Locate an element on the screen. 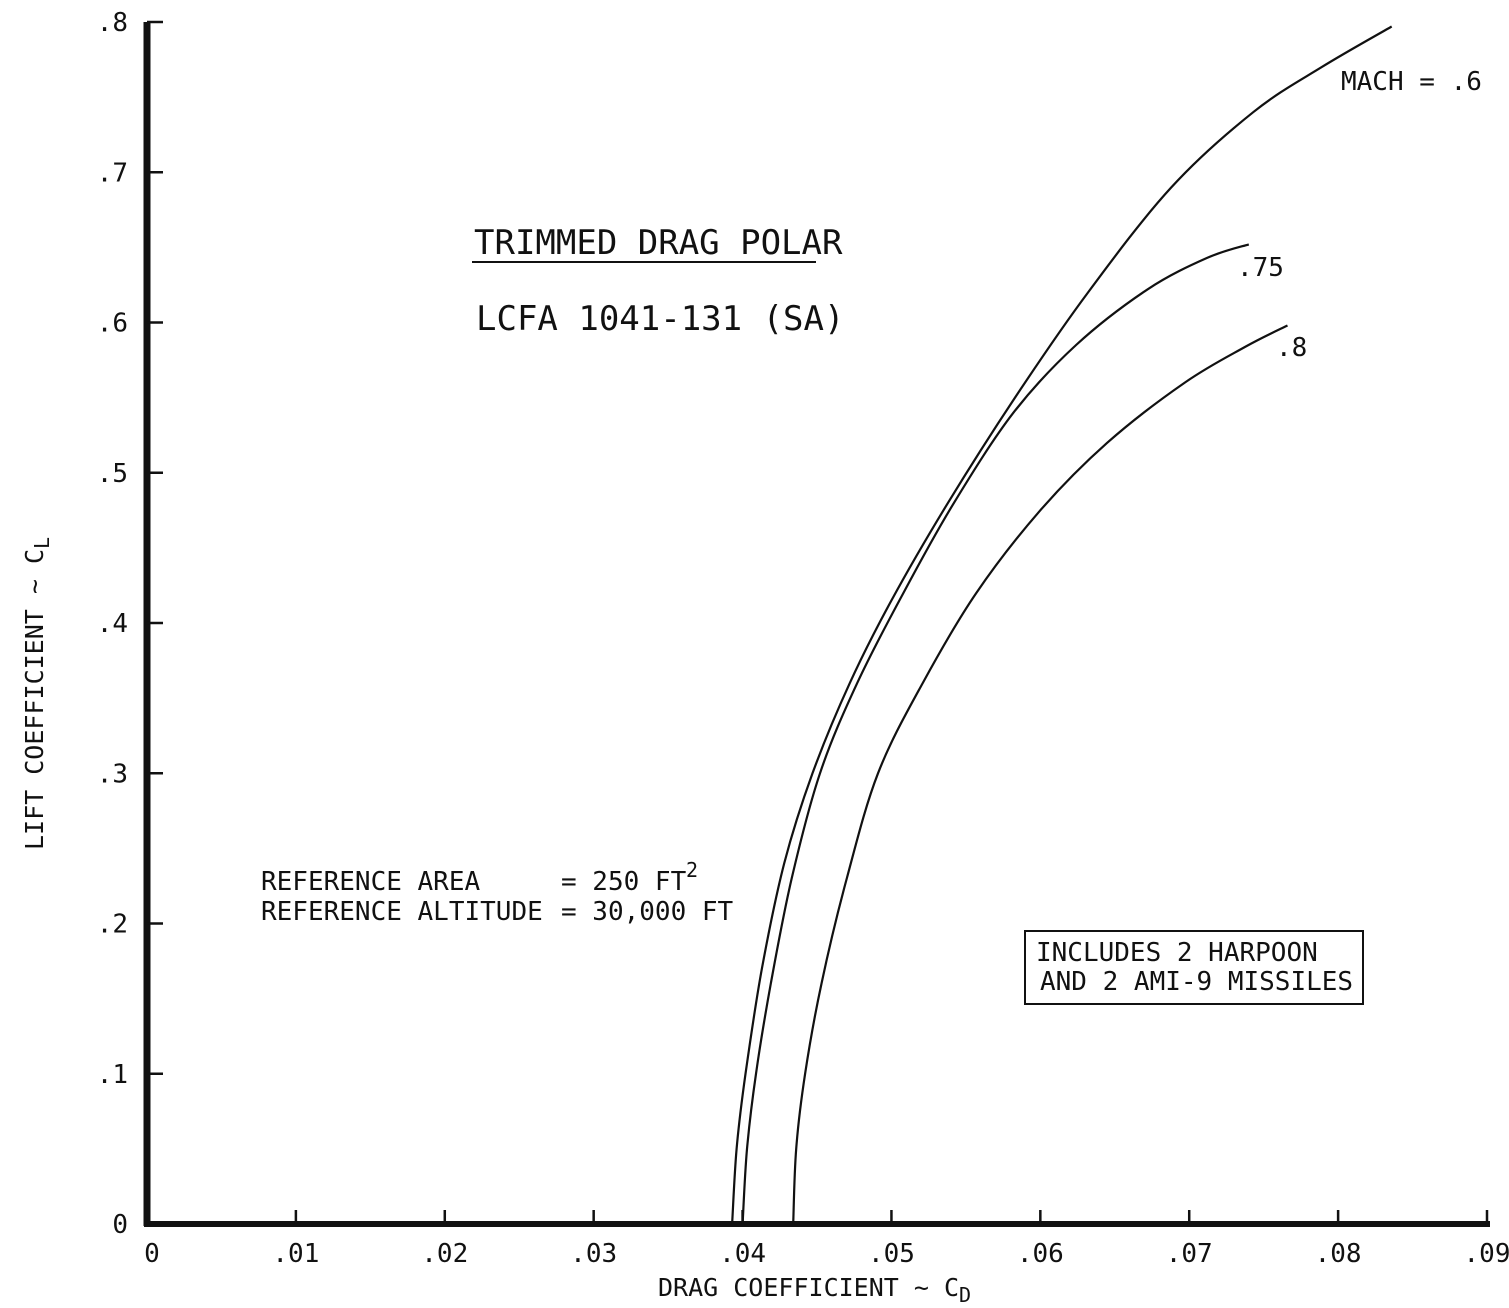  y-ticks: 0 .1 .2 .3 .4 .5 .6 .7 .8 is located at coordinates (130, 624).